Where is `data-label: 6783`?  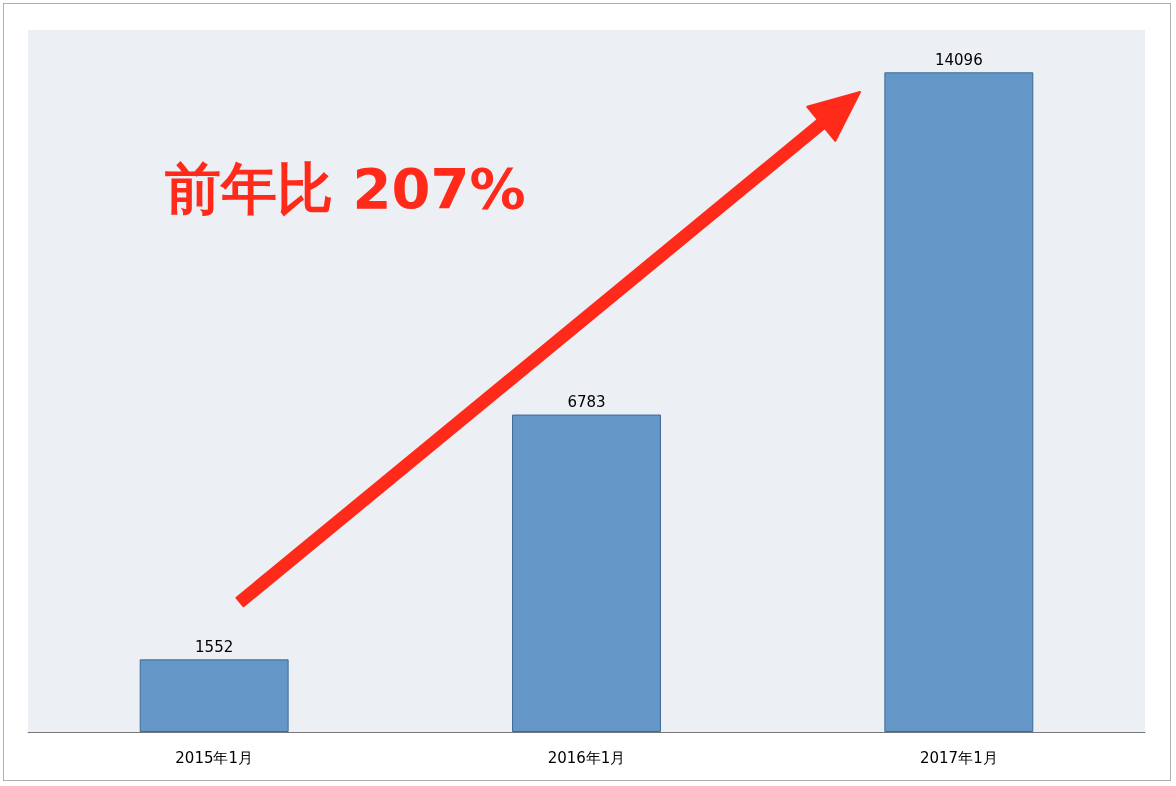
data-label: 6783 is located at coordinates (586, 402).